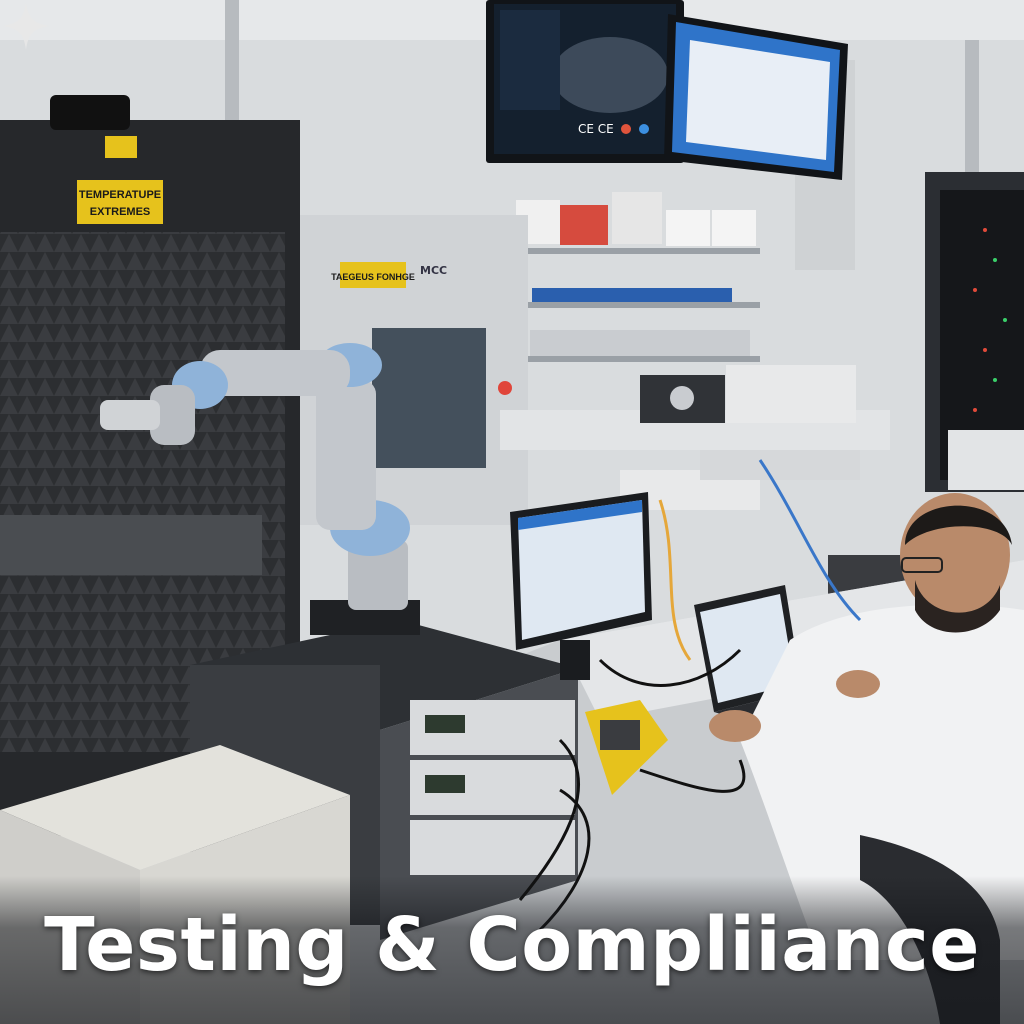 The image size is (1024, 1024). What do you see at coordinates (626, 129) in the screenshot?
I see `monitor-badge-red` at bounding box center [626, 129].